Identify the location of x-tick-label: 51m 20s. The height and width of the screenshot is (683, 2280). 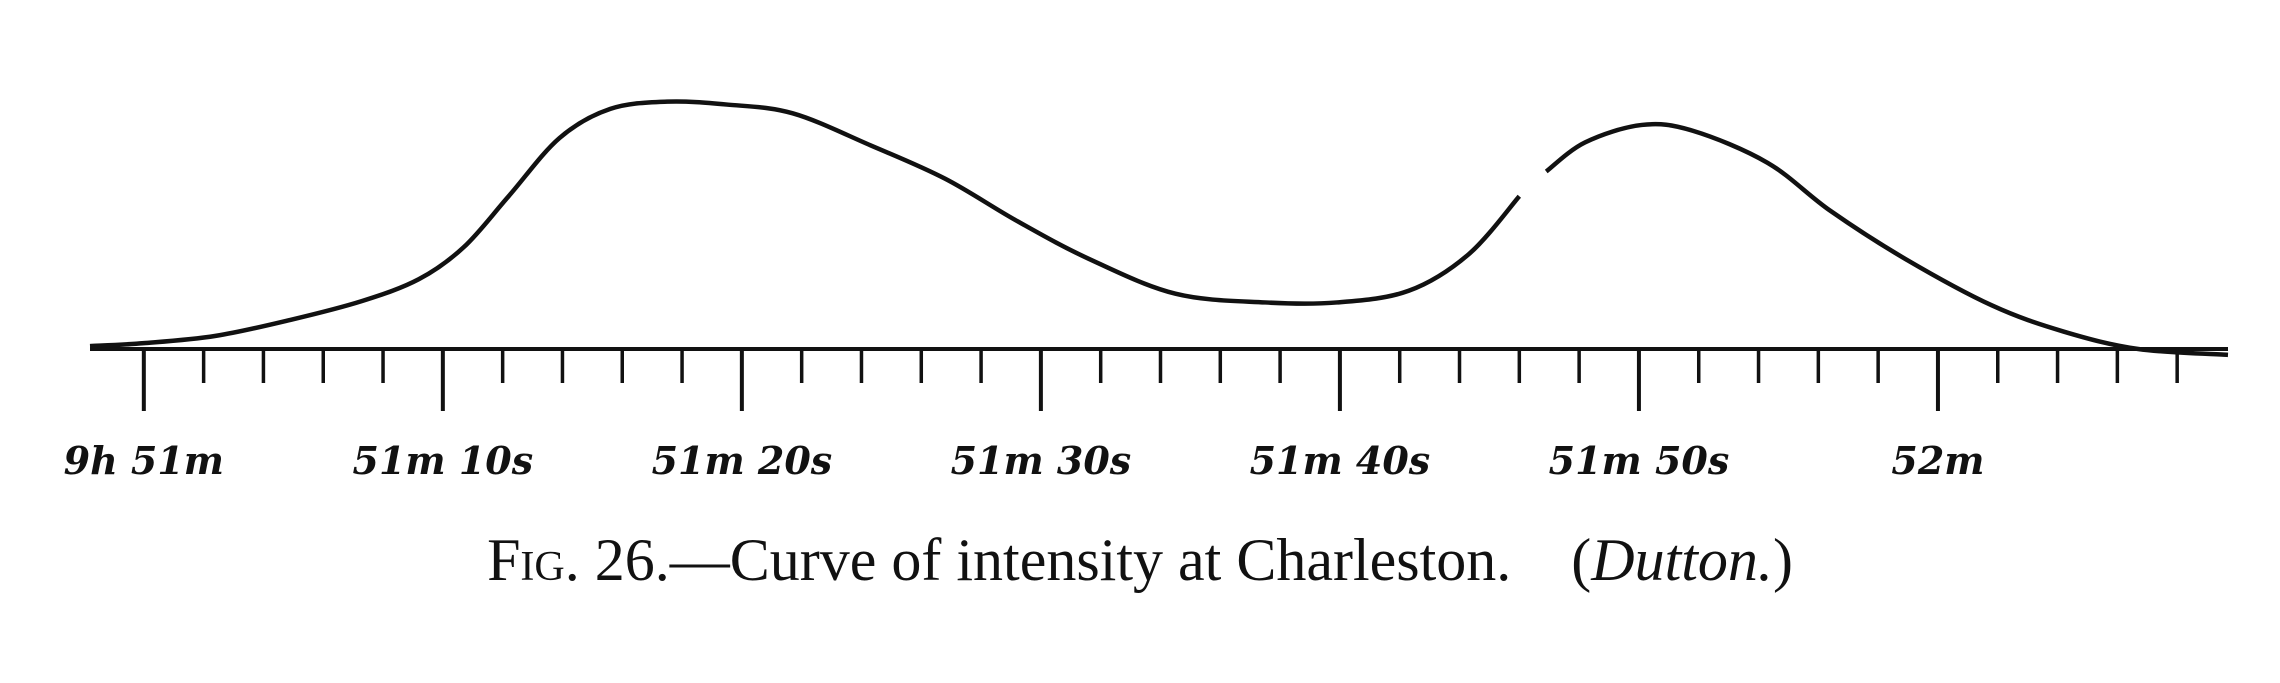
(742, 460).